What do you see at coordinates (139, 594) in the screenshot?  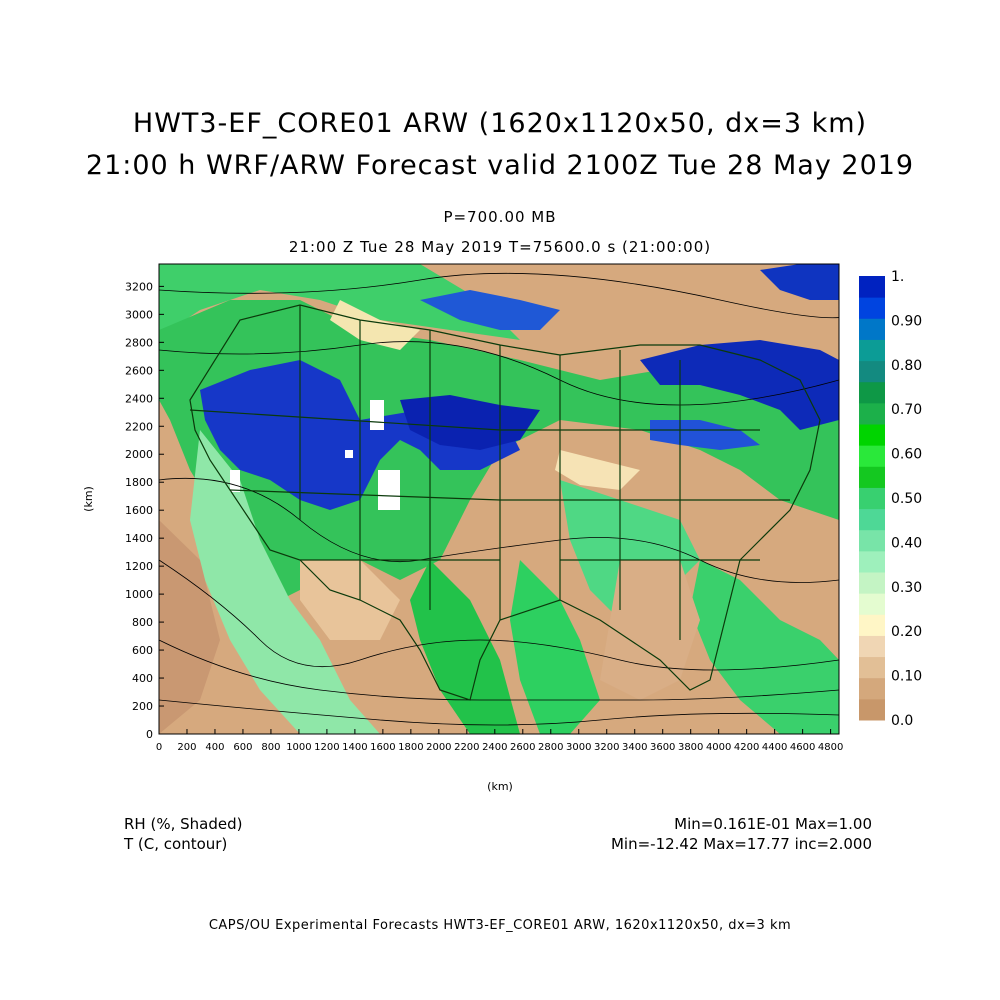 I see `y-tick-label: 1000` at bounding box center [139, 594].